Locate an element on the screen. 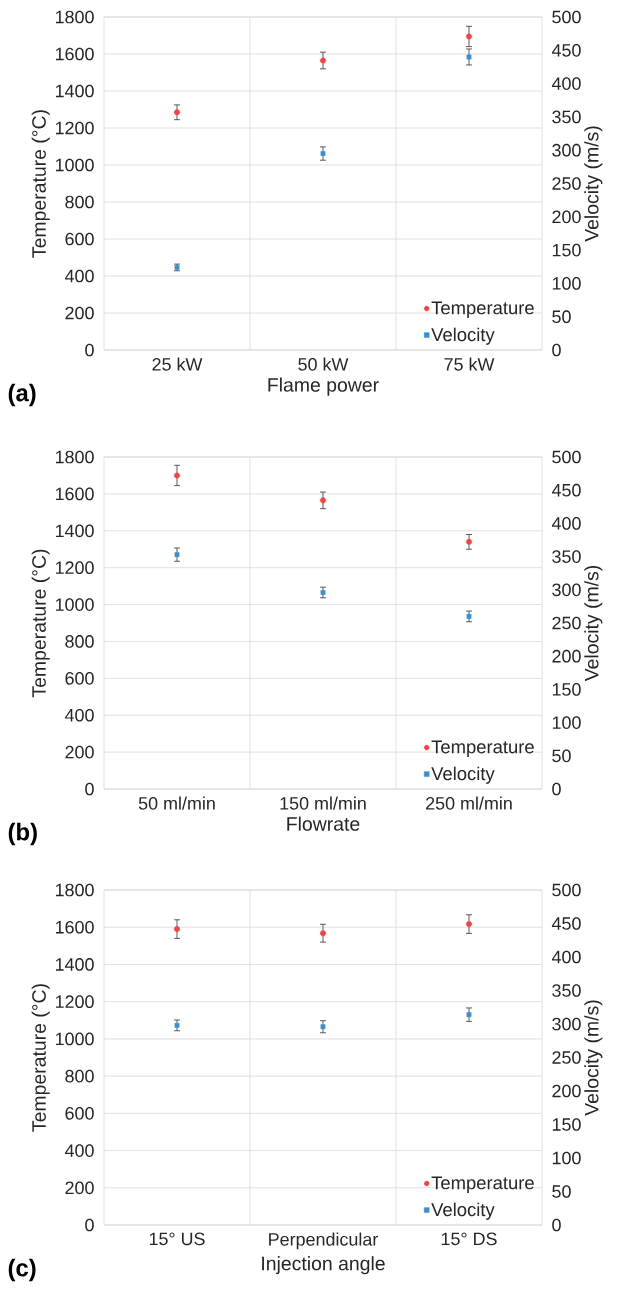 The image size is (632, 1294). text: (a) is located at coordinates (22, 395).